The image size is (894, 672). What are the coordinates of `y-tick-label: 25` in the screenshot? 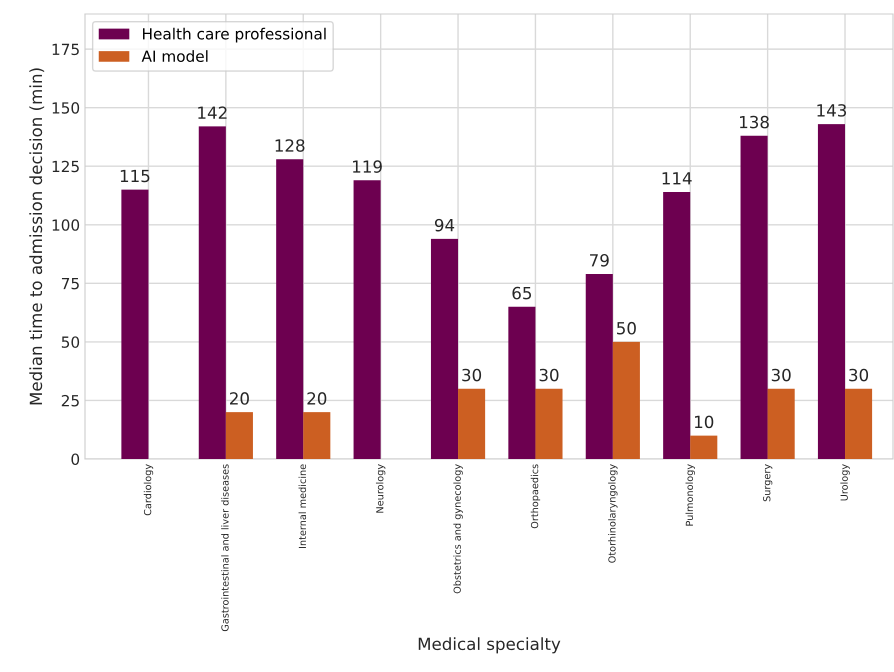 It's located at (70, 400).